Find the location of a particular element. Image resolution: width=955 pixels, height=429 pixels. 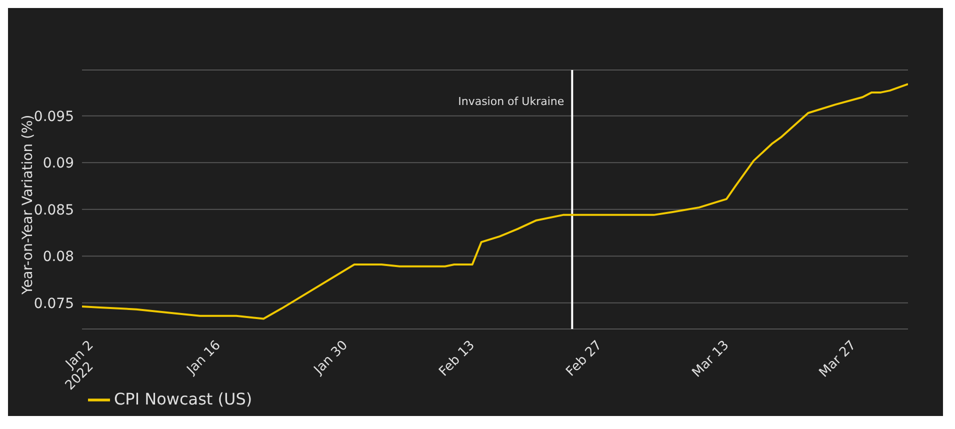

y-tick-label: 0.075 is located at coordinates (54, 304).